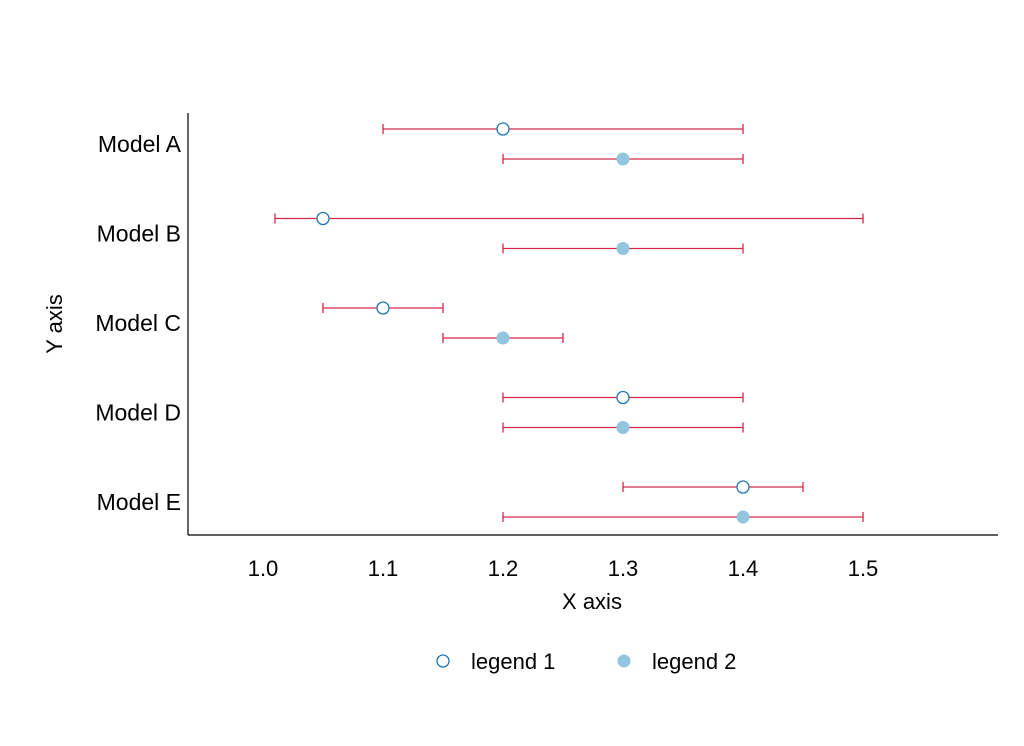  I want to click on y-category-label: Model D, so click(138, 413).